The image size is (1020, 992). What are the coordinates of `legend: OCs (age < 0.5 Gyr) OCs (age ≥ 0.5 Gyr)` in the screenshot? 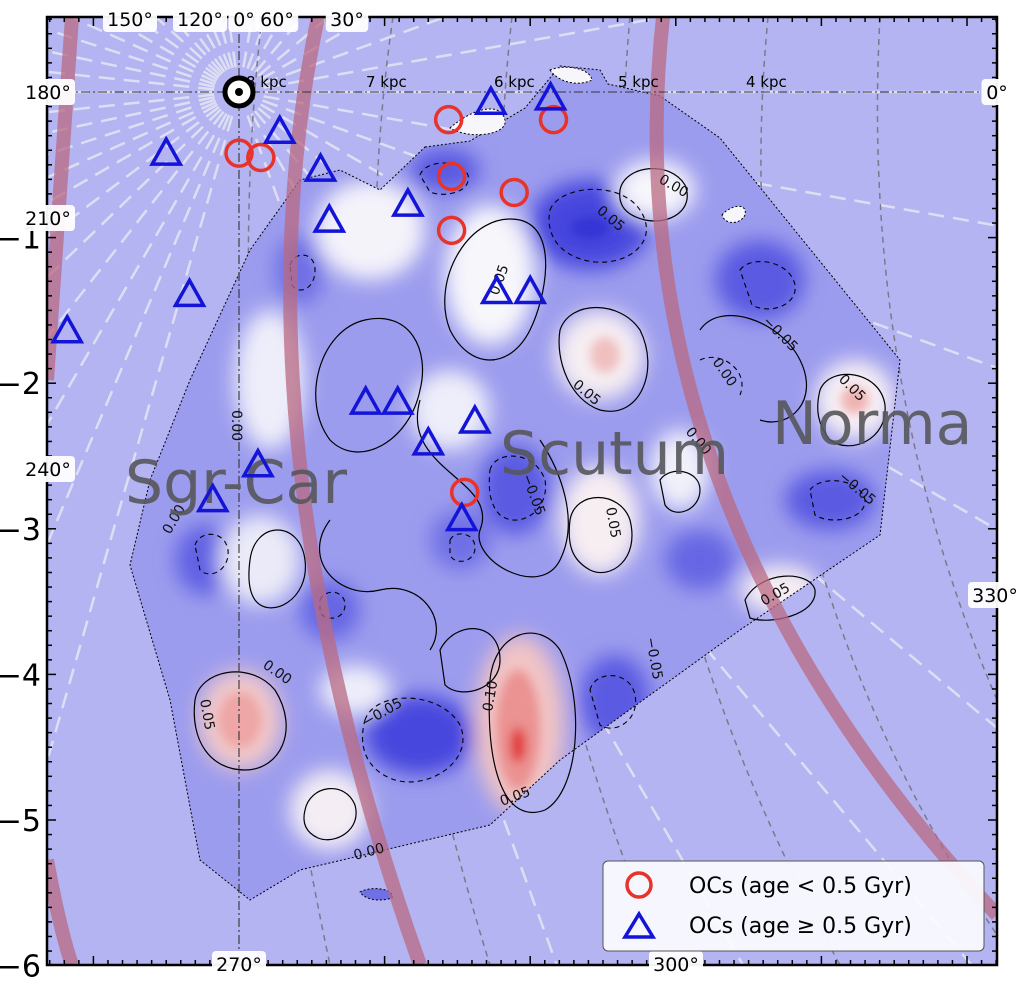 It's located at (793, 906).